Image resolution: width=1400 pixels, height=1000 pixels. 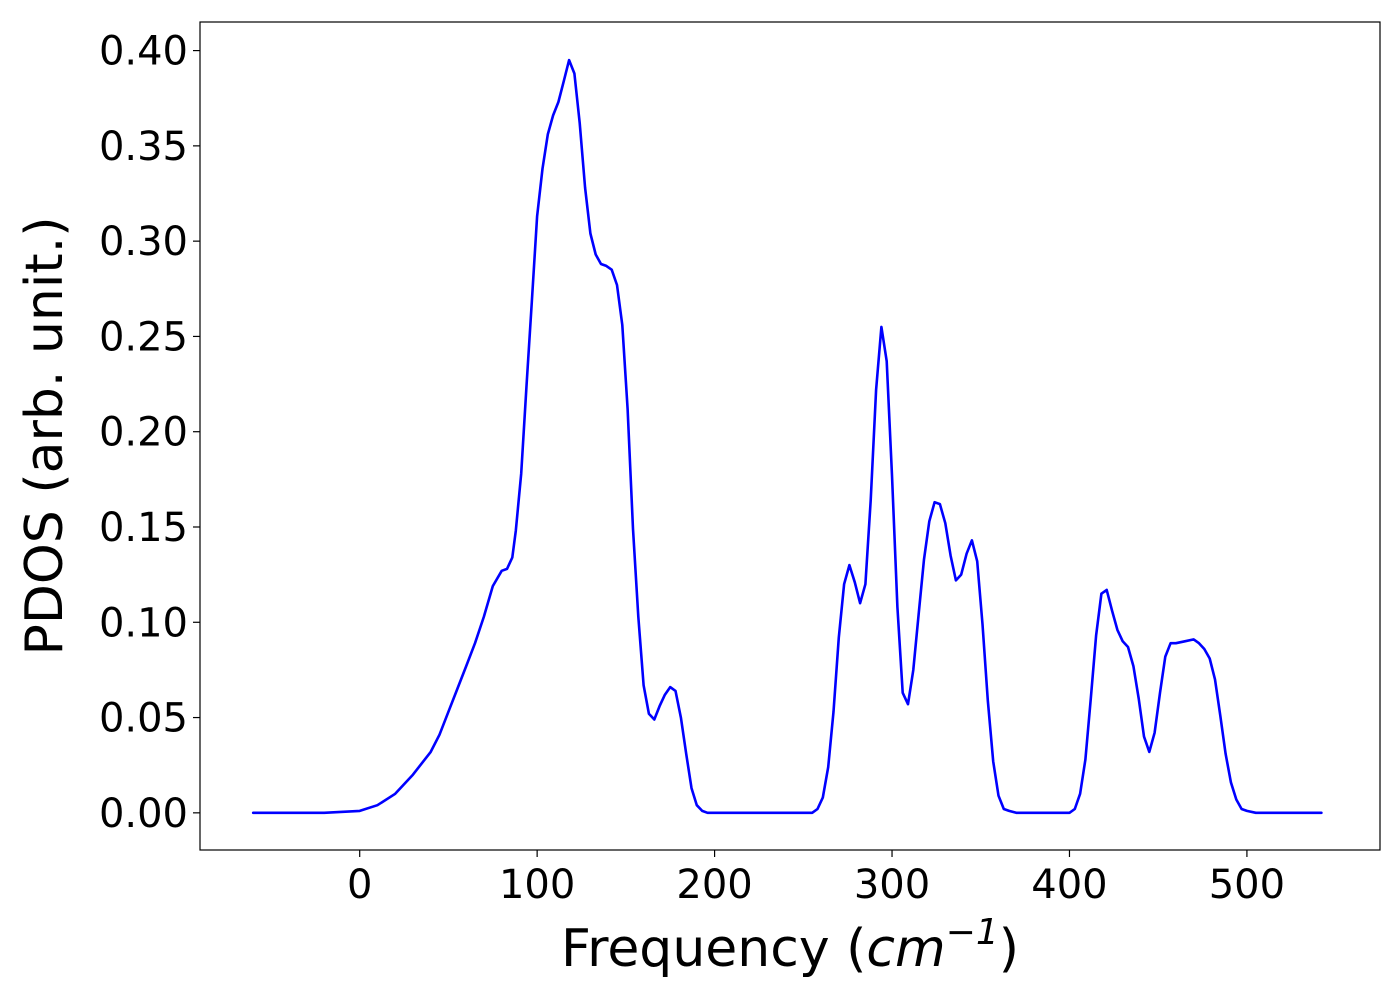 I want to click on y-tick-label: 0.15, so click(x=143, y=528).